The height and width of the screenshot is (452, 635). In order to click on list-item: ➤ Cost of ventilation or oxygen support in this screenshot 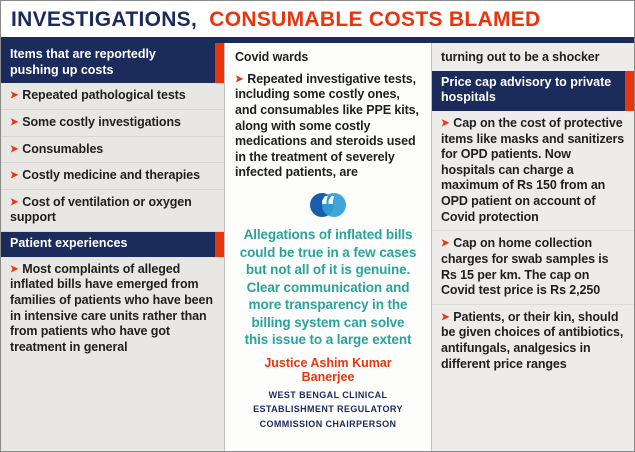, I will do `click(112, 211)`.